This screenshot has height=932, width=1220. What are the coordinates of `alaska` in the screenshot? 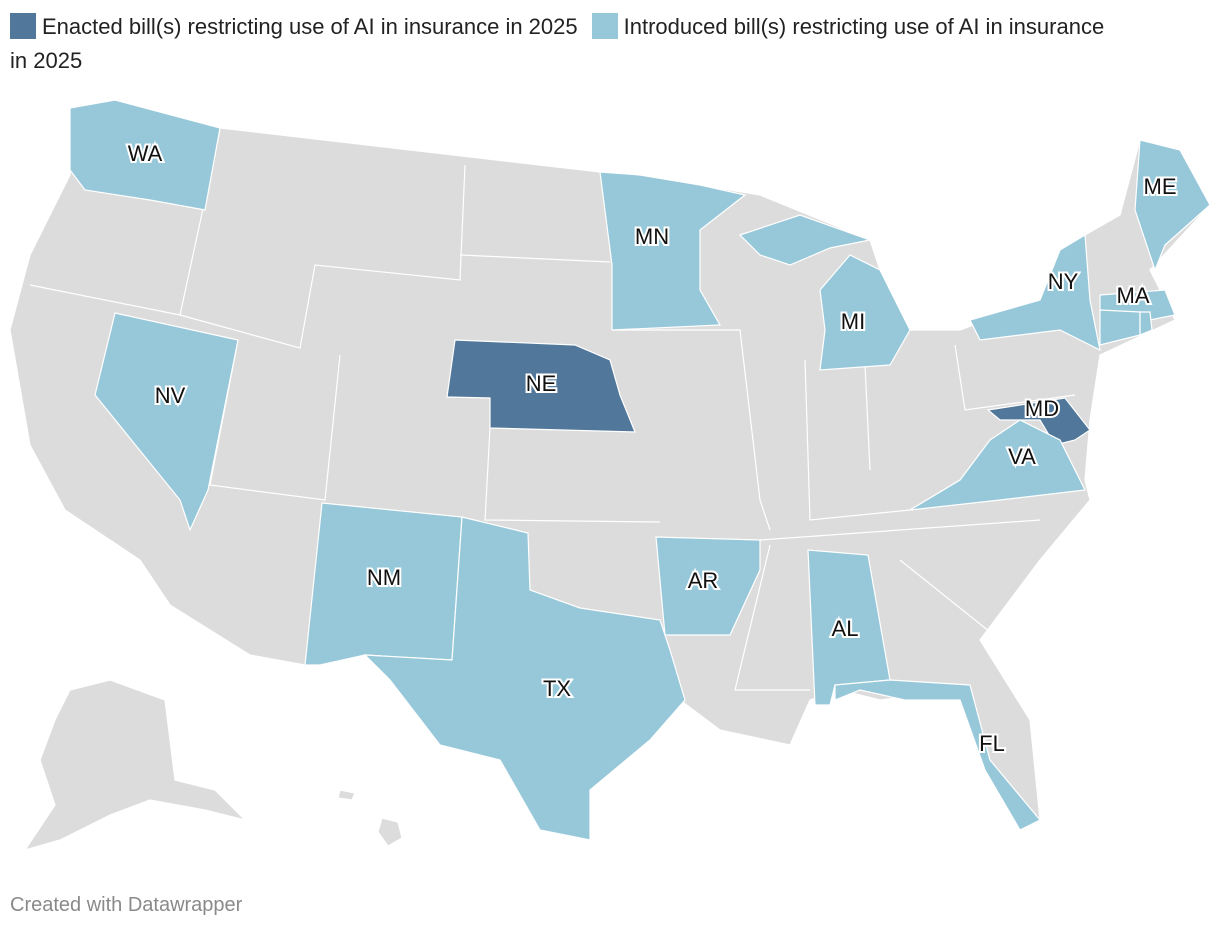 It's located at (135, 765).